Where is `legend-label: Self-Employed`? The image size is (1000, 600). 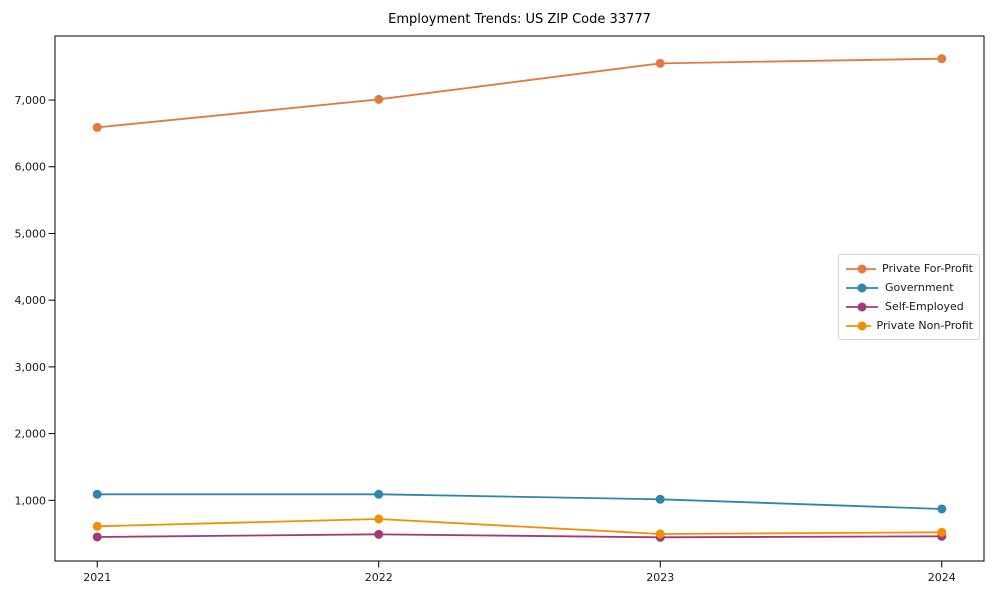
legend-label: Self-Employed is located at coordinates (924, 306).